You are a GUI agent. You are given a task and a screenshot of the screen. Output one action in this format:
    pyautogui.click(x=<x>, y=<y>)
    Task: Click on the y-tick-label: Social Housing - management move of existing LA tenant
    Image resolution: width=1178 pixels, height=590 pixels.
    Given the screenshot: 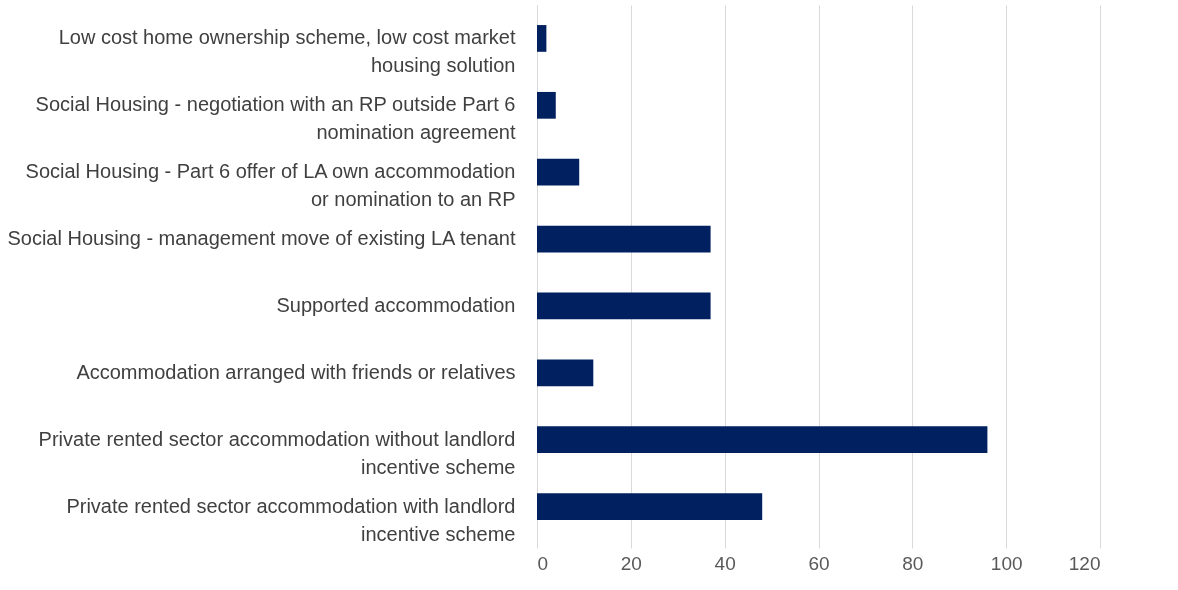 What is the action you would take?
    pyautogui.click(x=261, y=238)
    